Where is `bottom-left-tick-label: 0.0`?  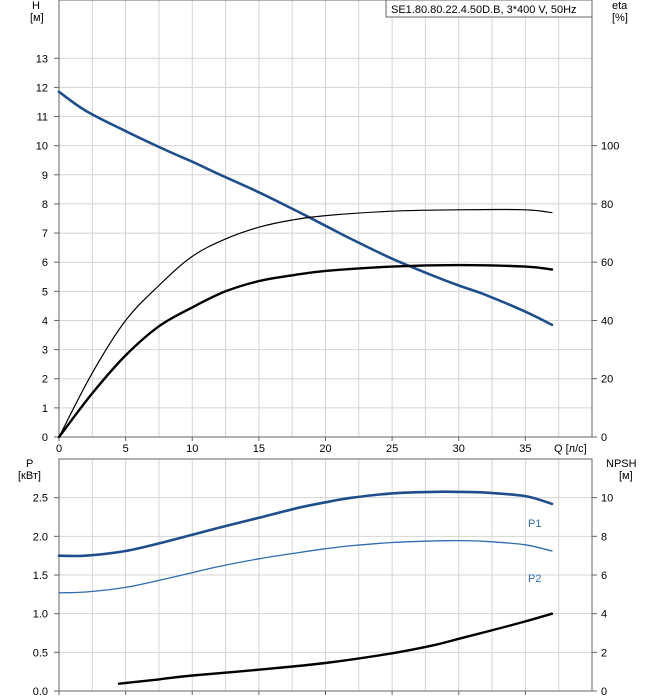 bottom-left-tick-label: 0.0 is located at coordinates (40, 692).